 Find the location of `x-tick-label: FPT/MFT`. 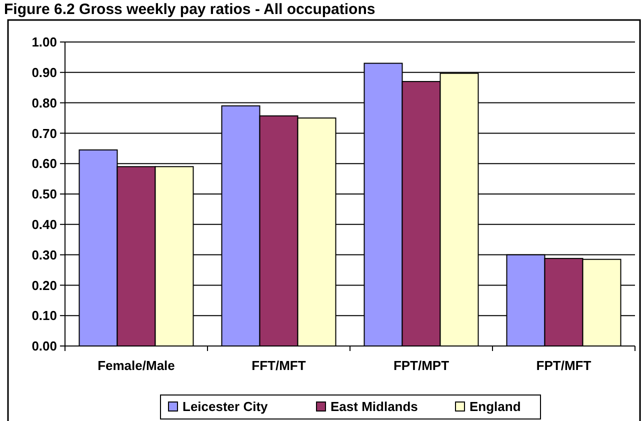

x-tick-label: FPT/MFT is located at coordinates (564, 365).